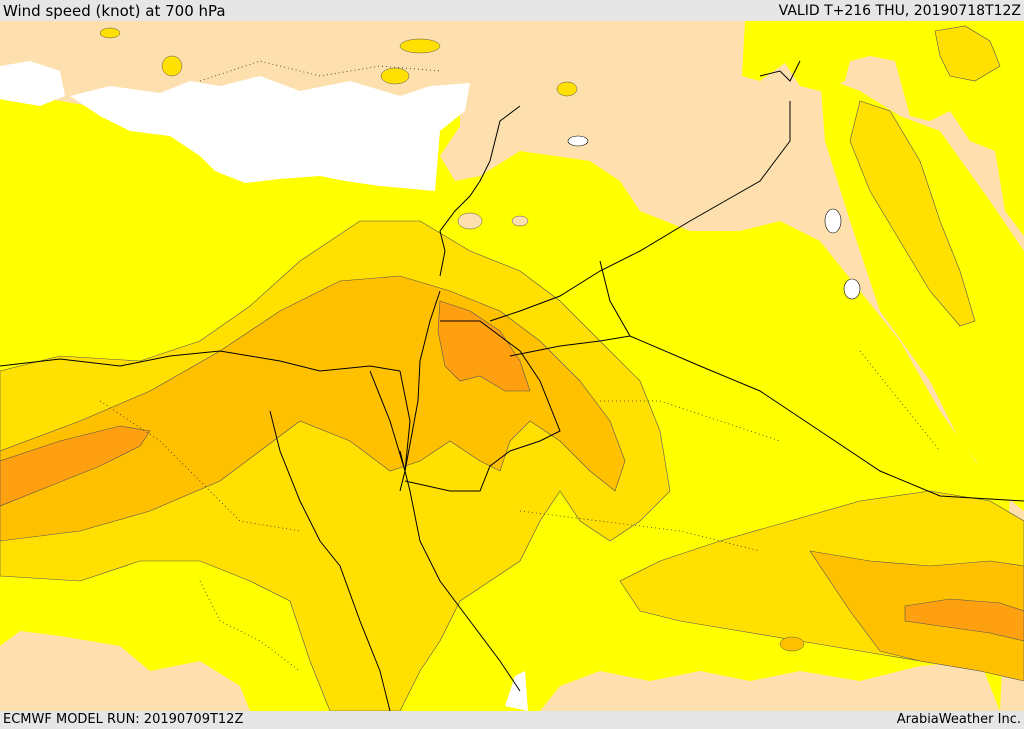  What do you see at coordinates (516, 691) in the screenshot?
I see `sea-outside-south` at bounding box center [516, 691].